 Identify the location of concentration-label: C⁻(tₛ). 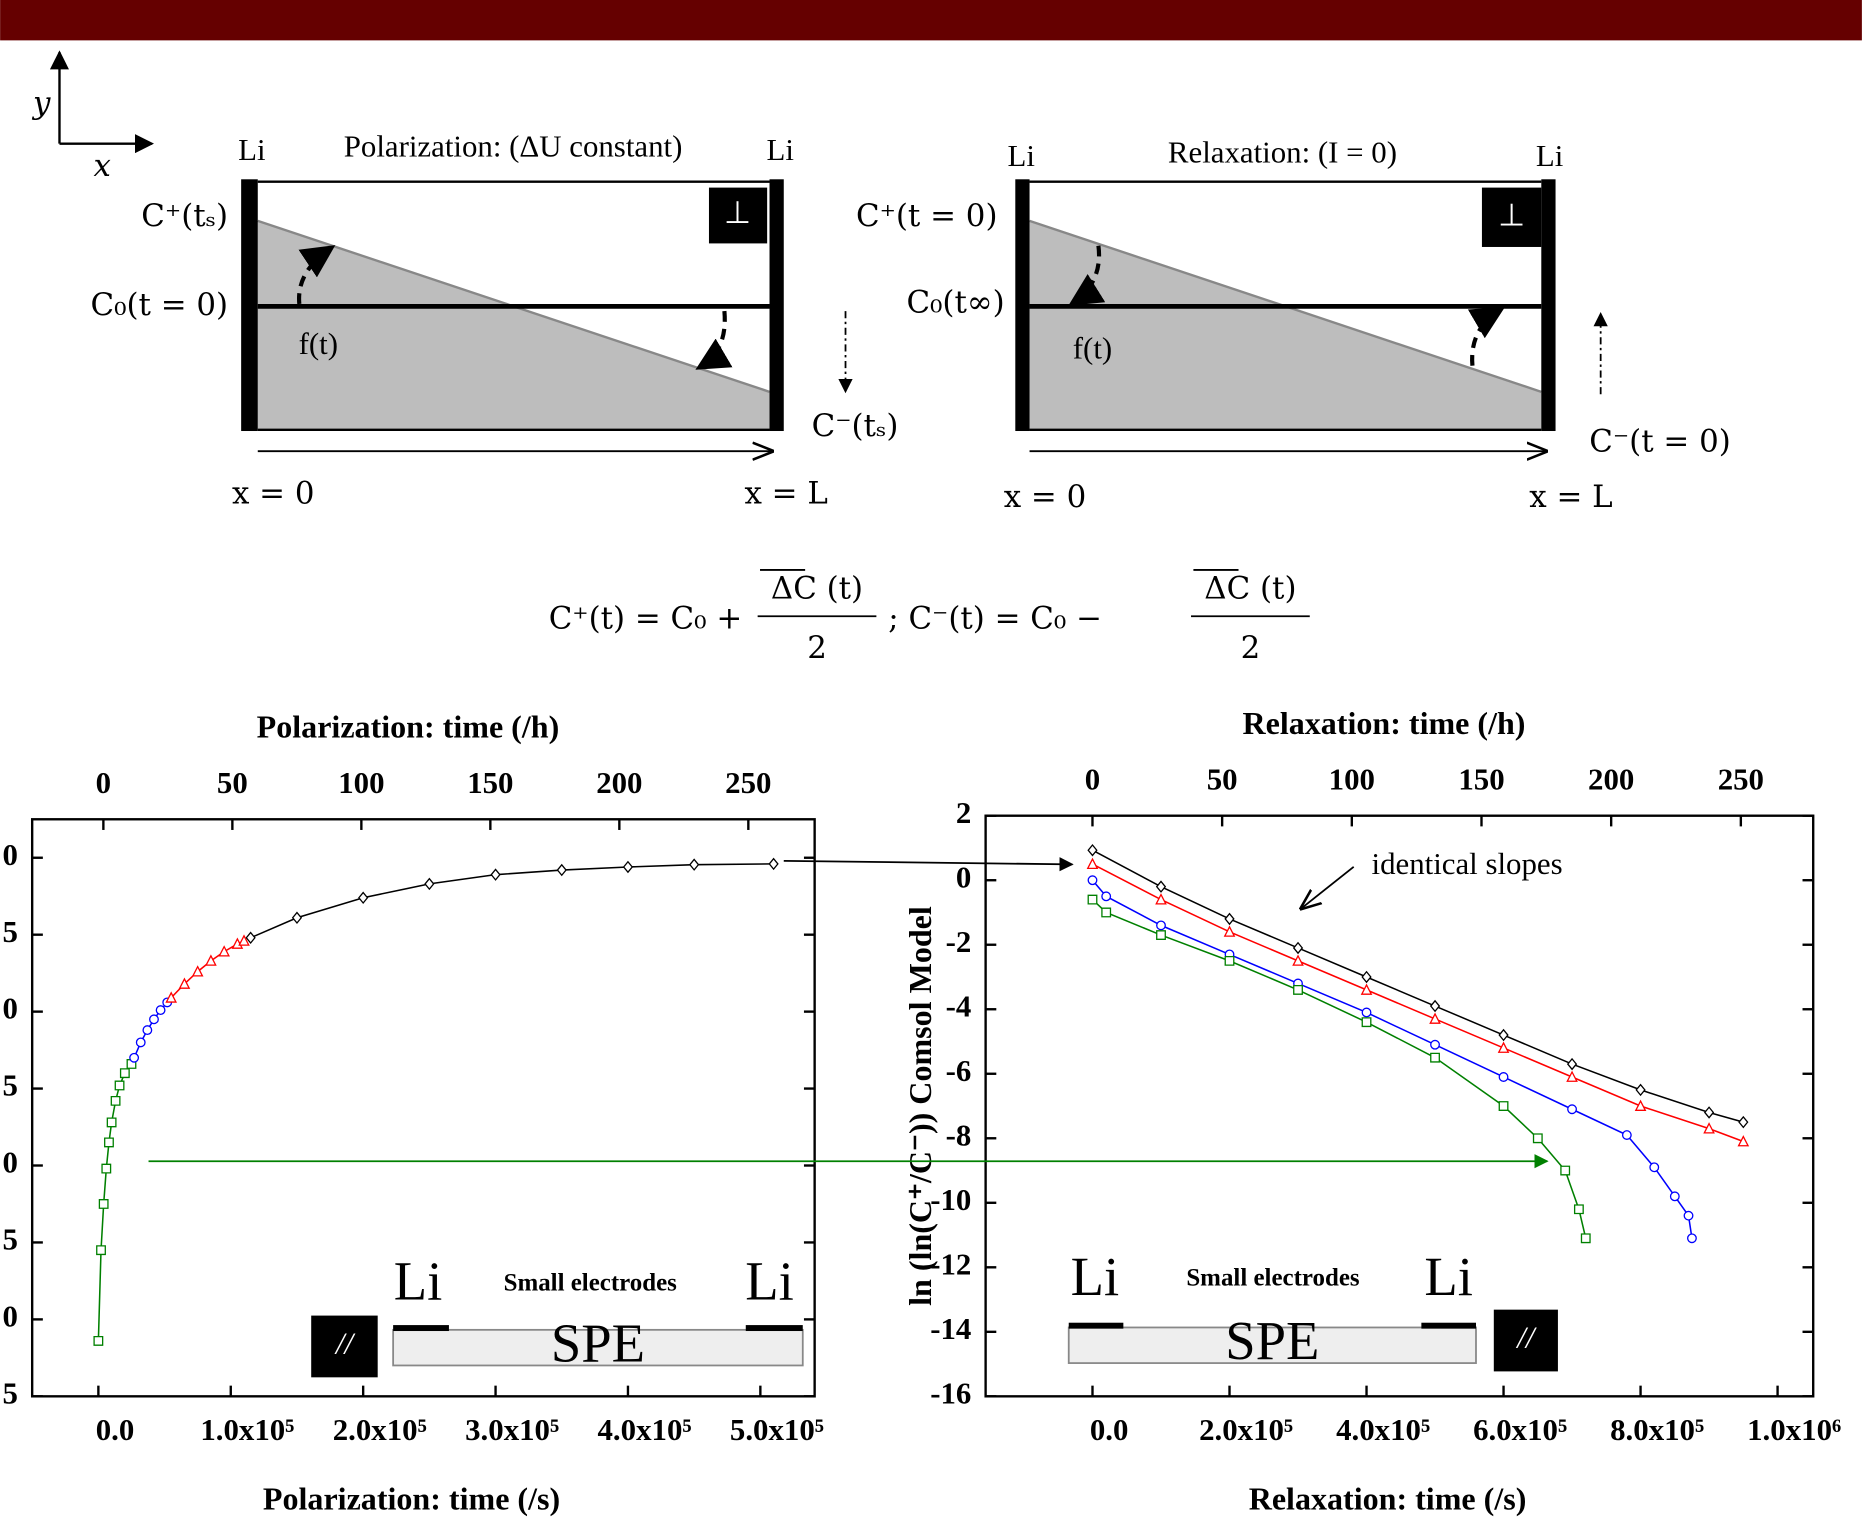
(855, 426).